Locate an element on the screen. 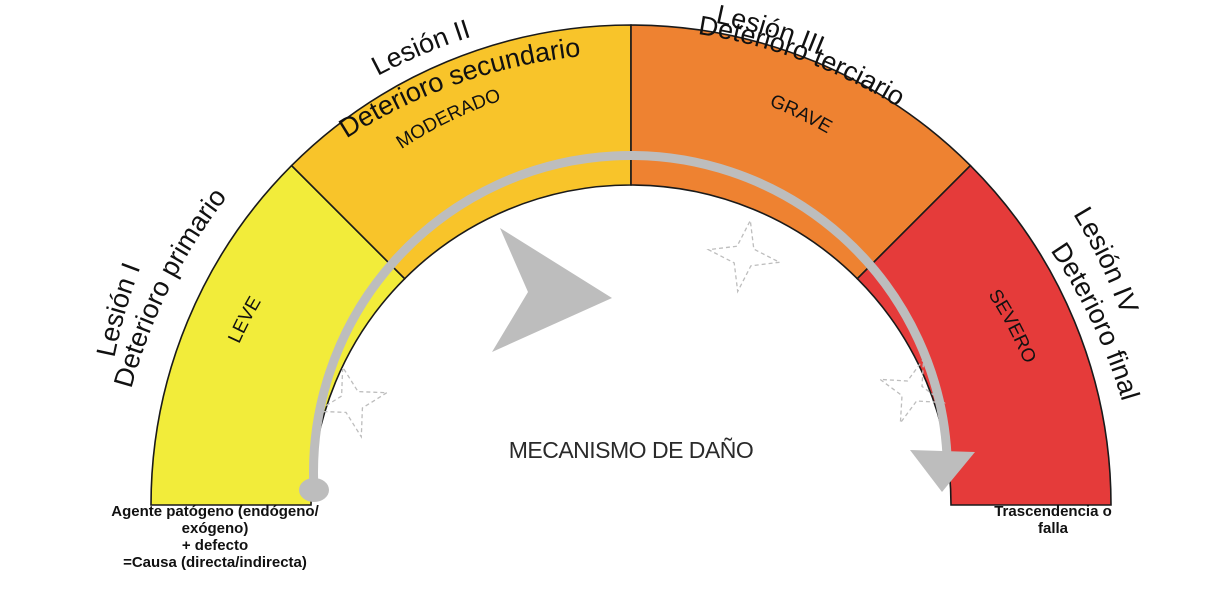 Image resolution: width=1225 pixels, height=614 pixels. outcome-note-line: falla is located at coordinates (1052, 528).